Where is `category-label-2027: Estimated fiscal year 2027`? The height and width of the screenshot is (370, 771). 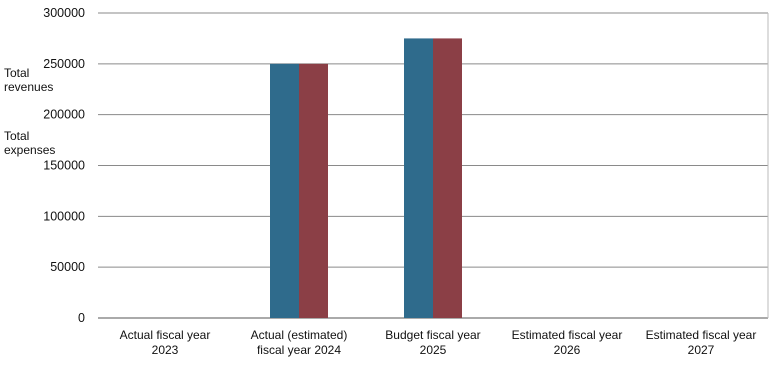 category-label-2027: Estimated fiscal year 2027 is located at coordinates (701, 343).